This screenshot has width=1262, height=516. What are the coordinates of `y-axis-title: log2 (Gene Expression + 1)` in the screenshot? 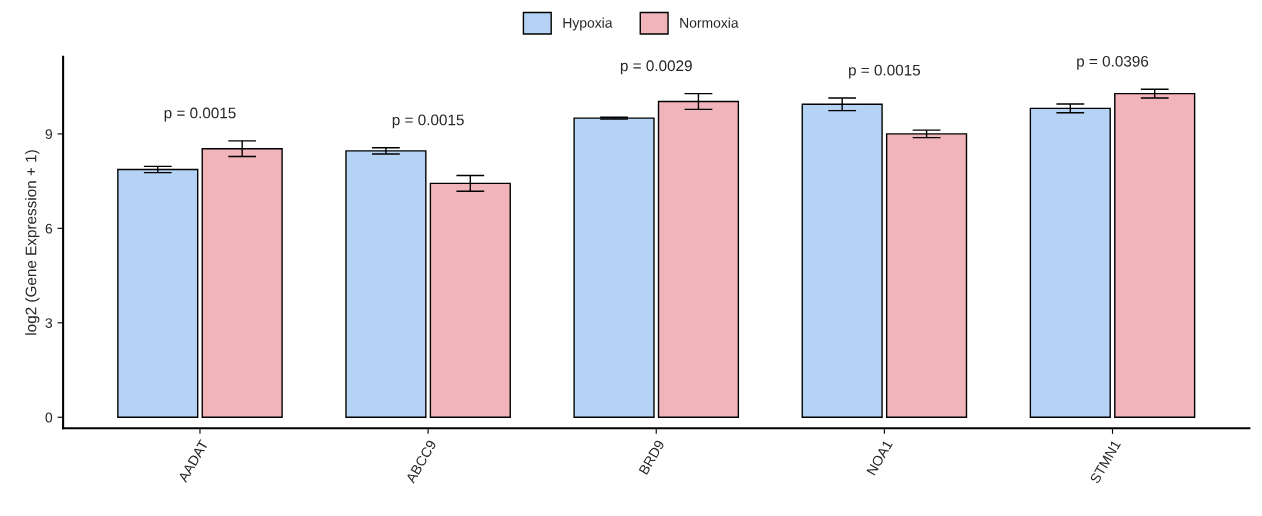 It's located at (32, 242).